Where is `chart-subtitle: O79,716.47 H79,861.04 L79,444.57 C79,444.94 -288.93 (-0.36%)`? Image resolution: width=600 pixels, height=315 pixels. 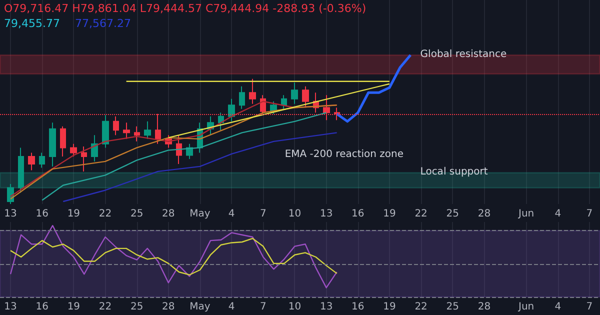 chart-subtitle: O79,716.47 H79,861.04 L79,444.57 C79,444.94 -288.93 (-0.36%) is located at coordinates (185, 8).